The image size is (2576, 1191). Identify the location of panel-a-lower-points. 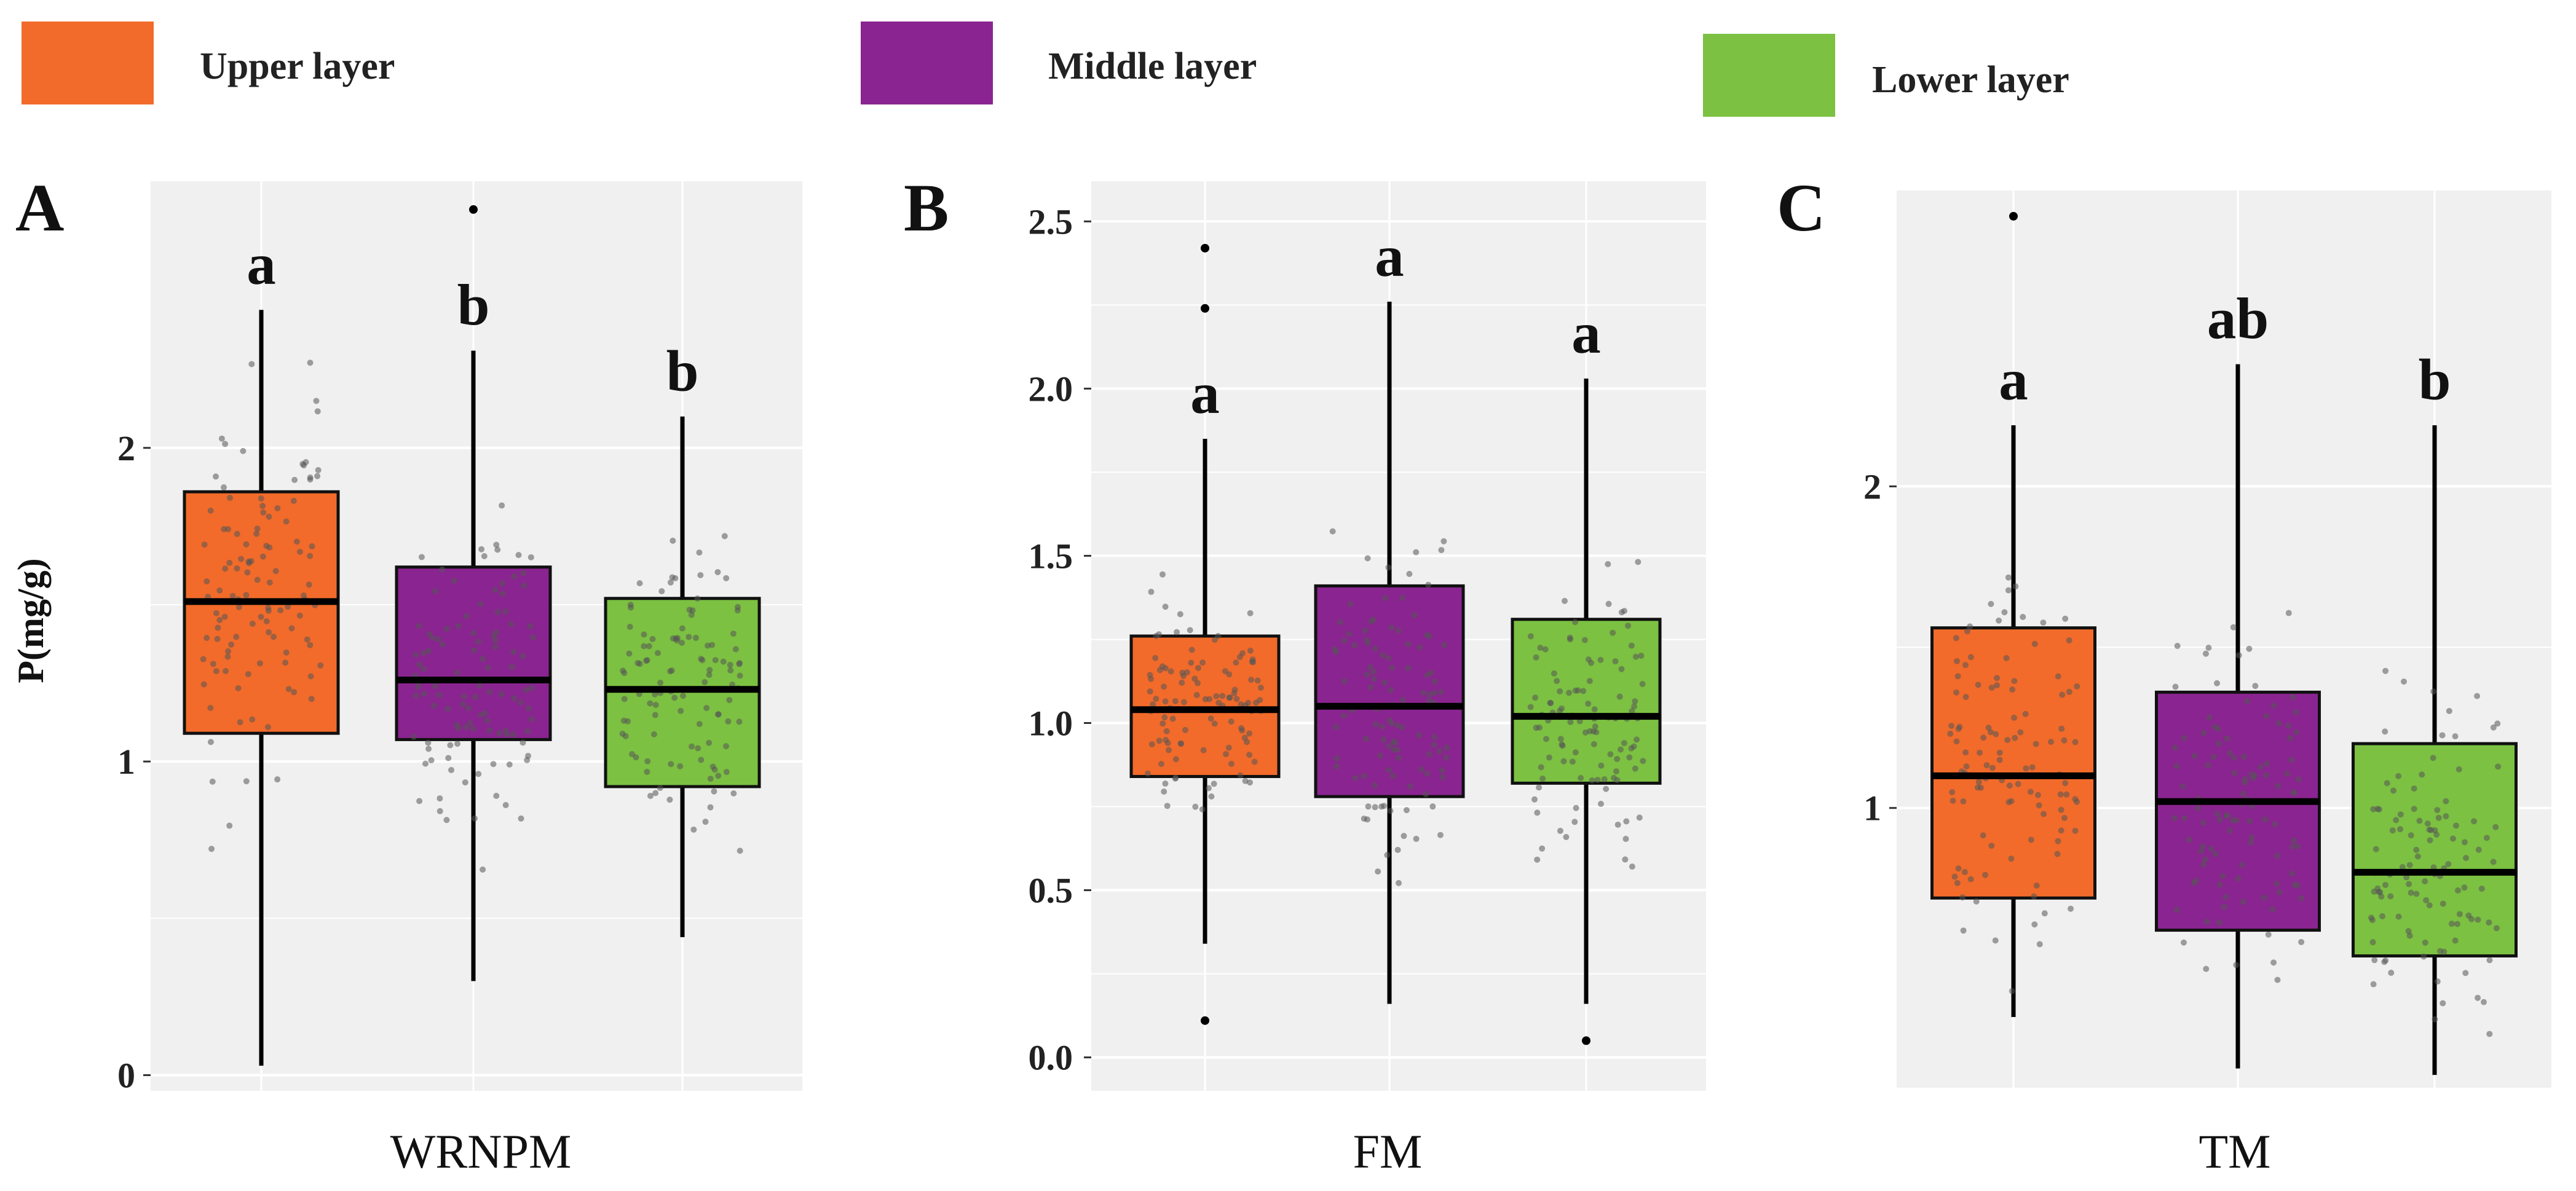
(681, 693).